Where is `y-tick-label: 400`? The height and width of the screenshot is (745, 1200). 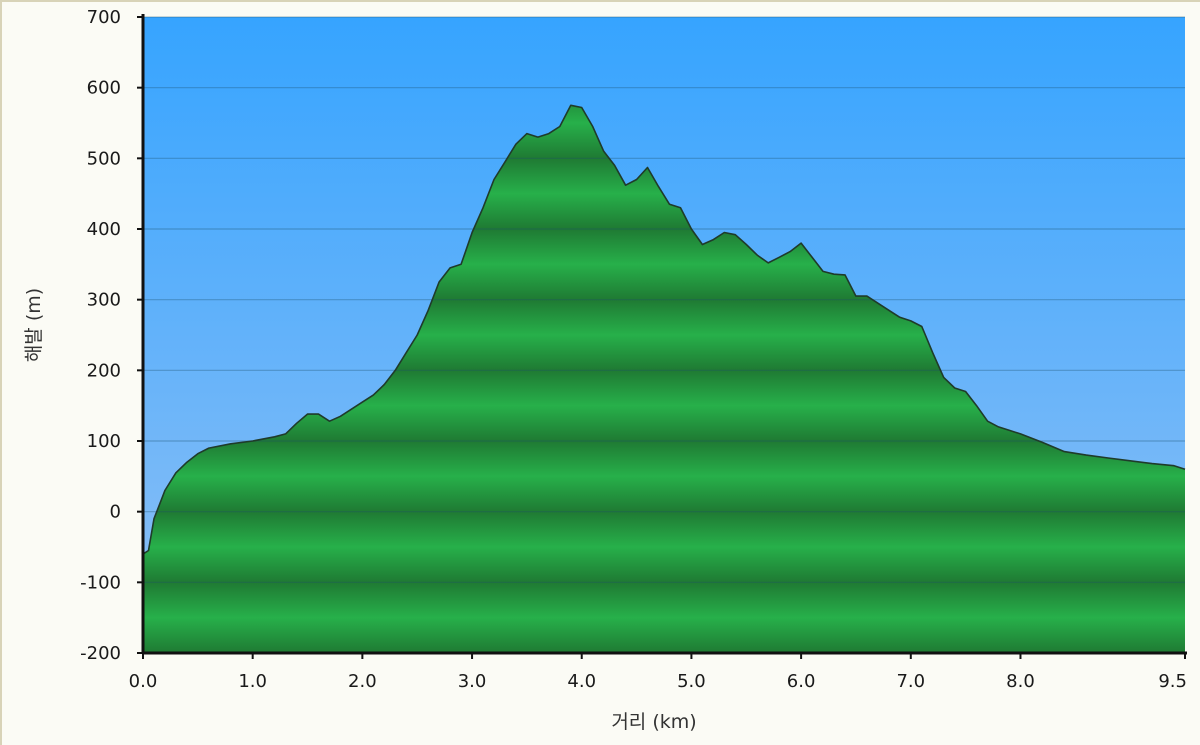 y-tick-label: 400 is located at coordinates (104, 229).